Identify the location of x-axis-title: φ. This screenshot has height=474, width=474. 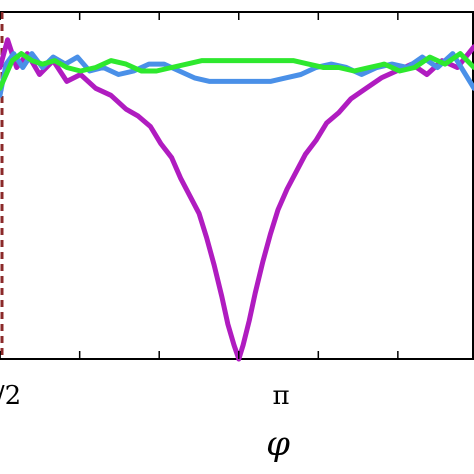
(278, 444).